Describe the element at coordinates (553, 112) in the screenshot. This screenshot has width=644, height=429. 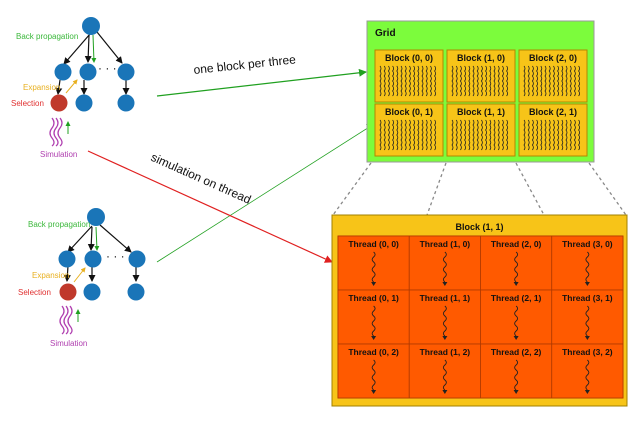
I see `block-label: Block (2, 1)` at that location.